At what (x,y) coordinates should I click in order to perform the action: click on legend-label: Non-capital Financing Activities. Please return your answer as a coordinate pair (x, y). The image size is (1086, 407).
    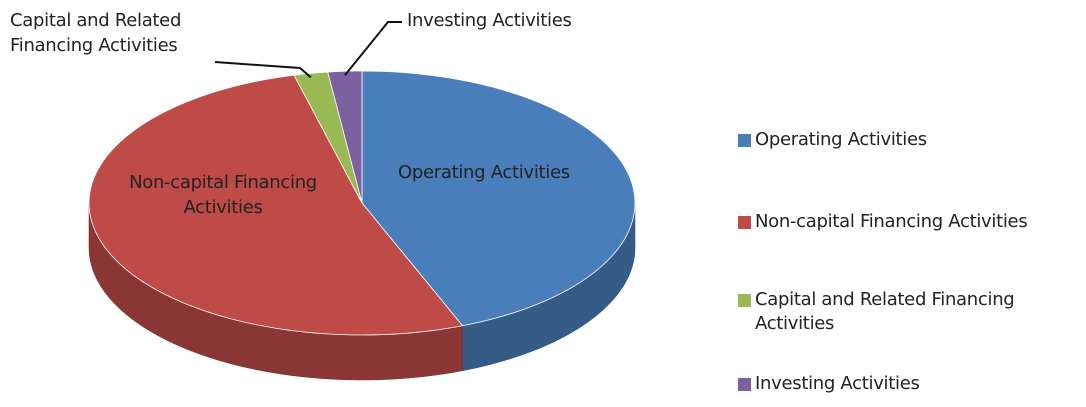
    Looking at the image, I should click on (891, 221).